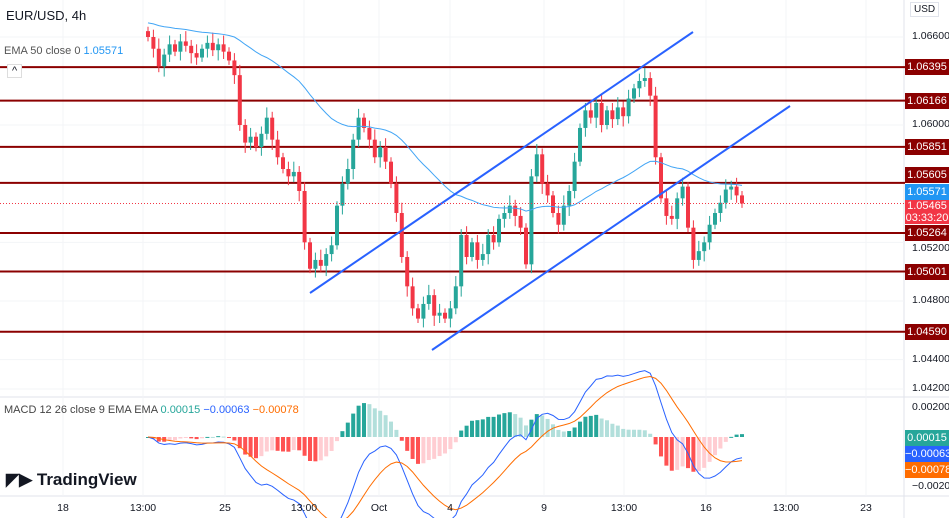 This screenshot has width=949, height=518. I want to click on last-price: 1.05465, so click(927, 206).